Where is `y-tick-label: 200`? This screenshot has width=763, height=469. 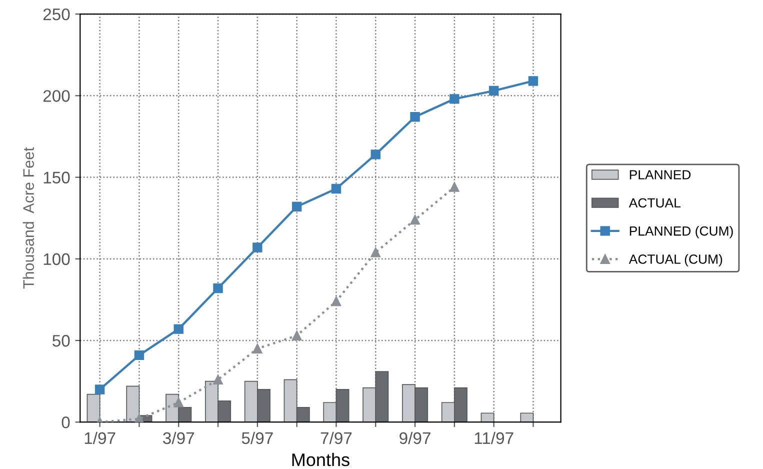 y-tick-label: 200 is located at coordinates (56, 96).